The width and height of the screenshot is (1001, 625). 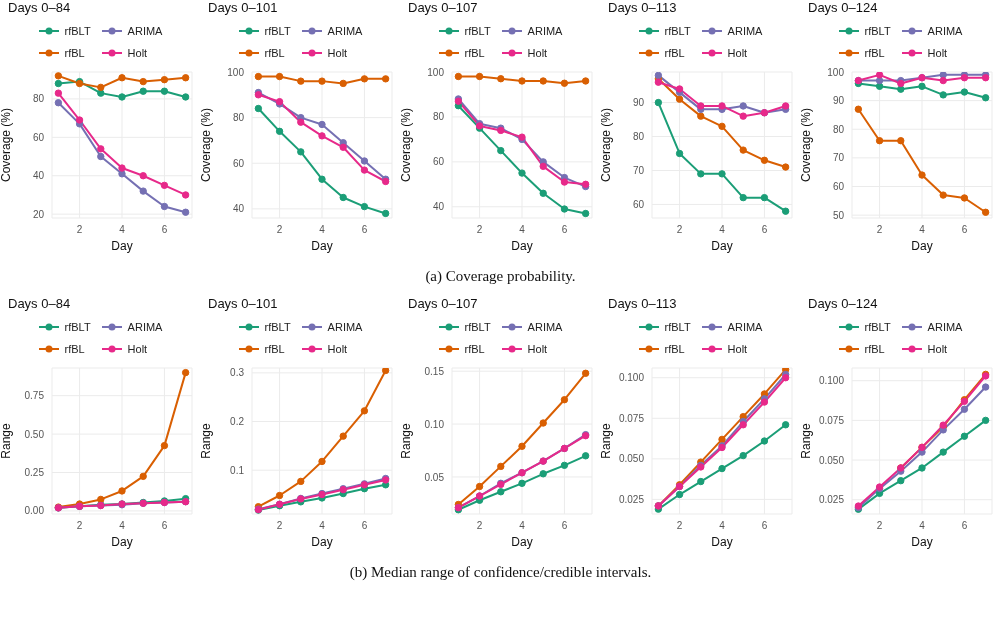 What do you see at coordinates (38, 214) in the screenshot?
I see `y-tick-label: 20` at bounding box center [38, 214].